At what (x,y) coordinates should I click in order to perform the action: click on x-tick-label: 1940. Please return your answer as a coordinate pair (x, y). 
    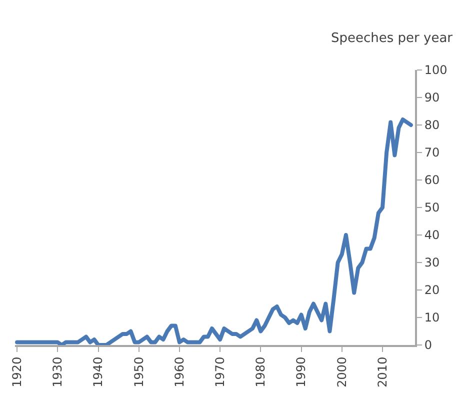
    Looking at the image, I should click on (98, 372).